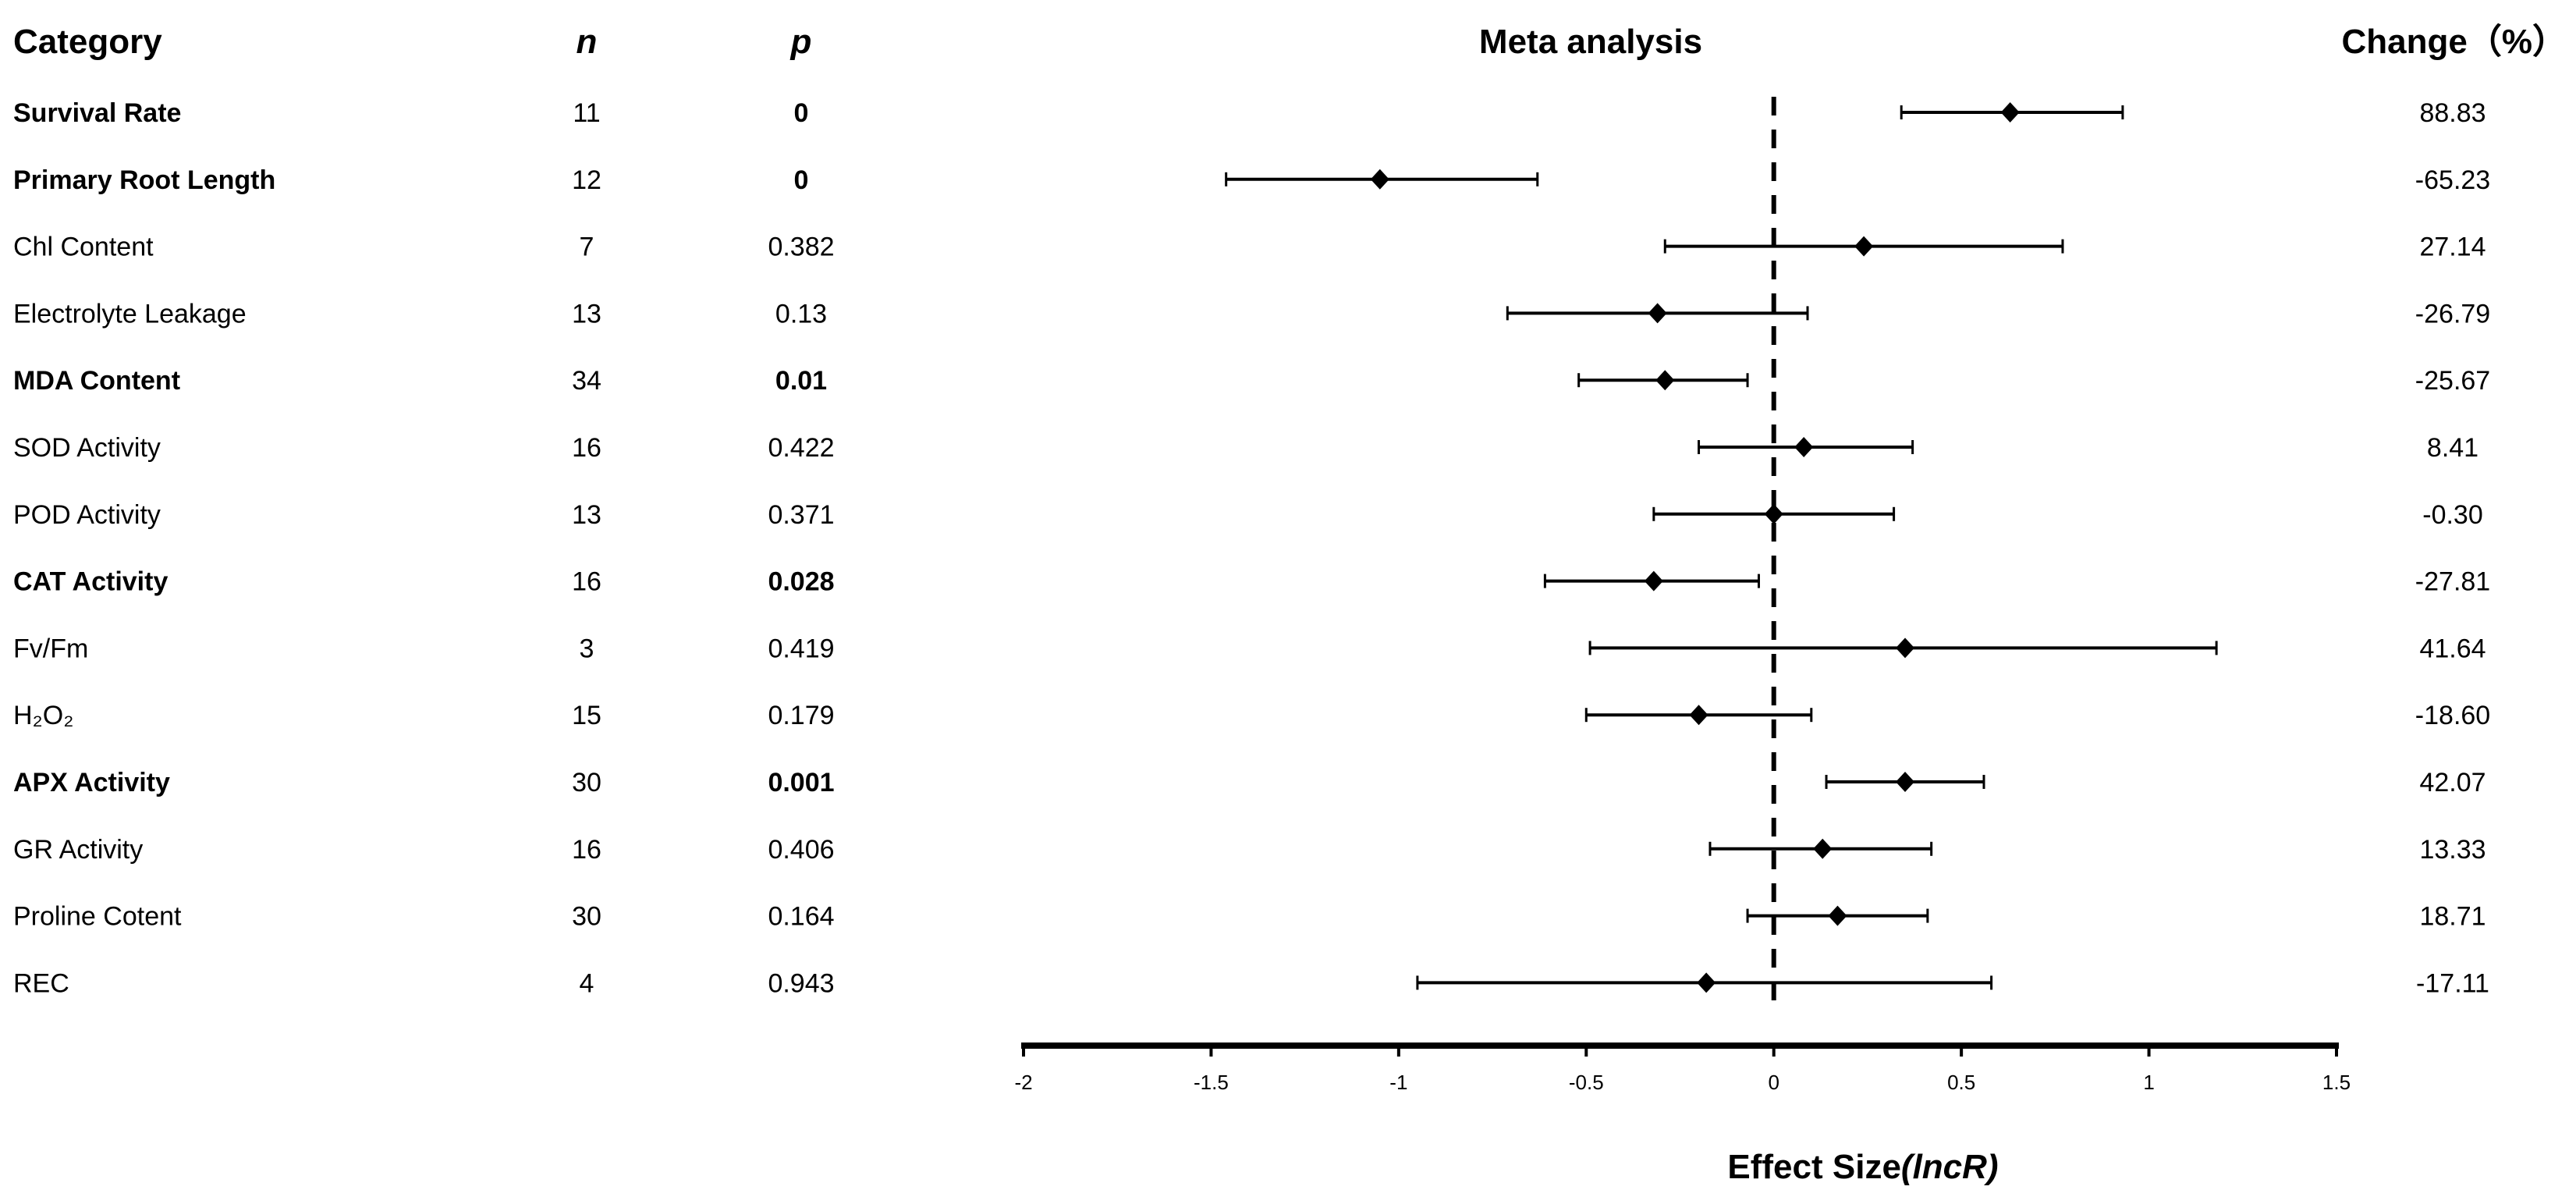 Image resolution: width=2576 pixels, height=1197 pixels. Describe the element at coordinates (1251, 180) in the screenshot. I see `row: Primary Root Length 12 0 -65.23` at that location.